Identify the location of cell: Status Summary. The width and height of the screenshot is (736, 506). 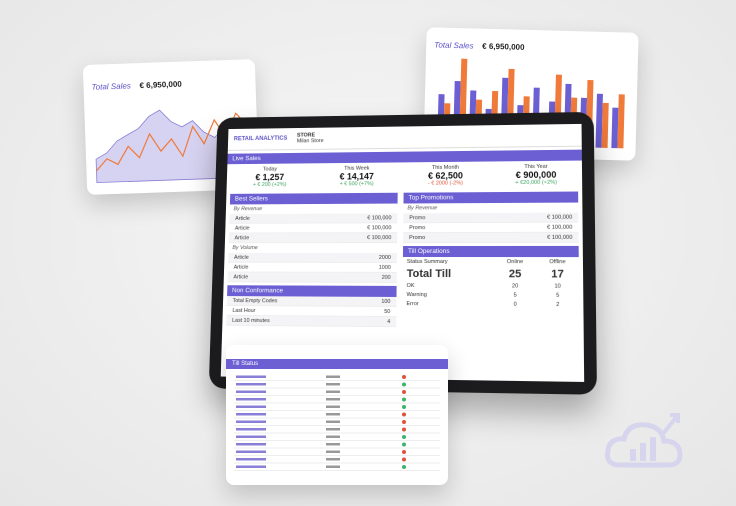
(427, 261).